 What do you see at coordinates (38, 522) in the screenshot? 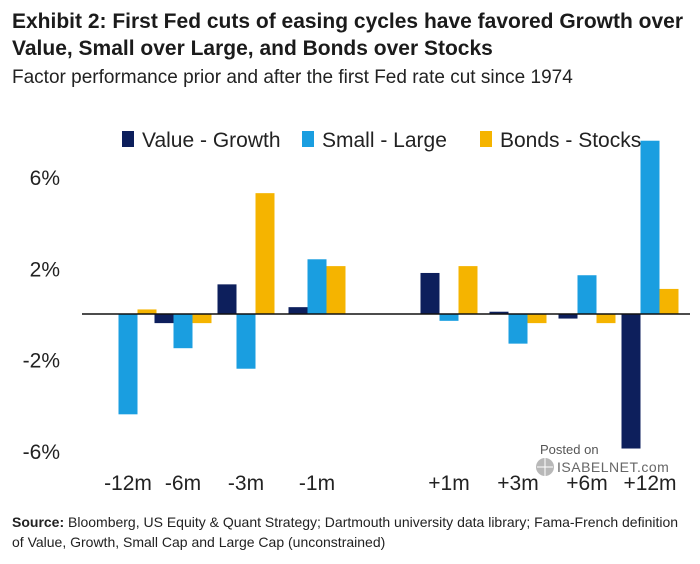
I see `source-label: Source:` at bounding box center [38, 522].